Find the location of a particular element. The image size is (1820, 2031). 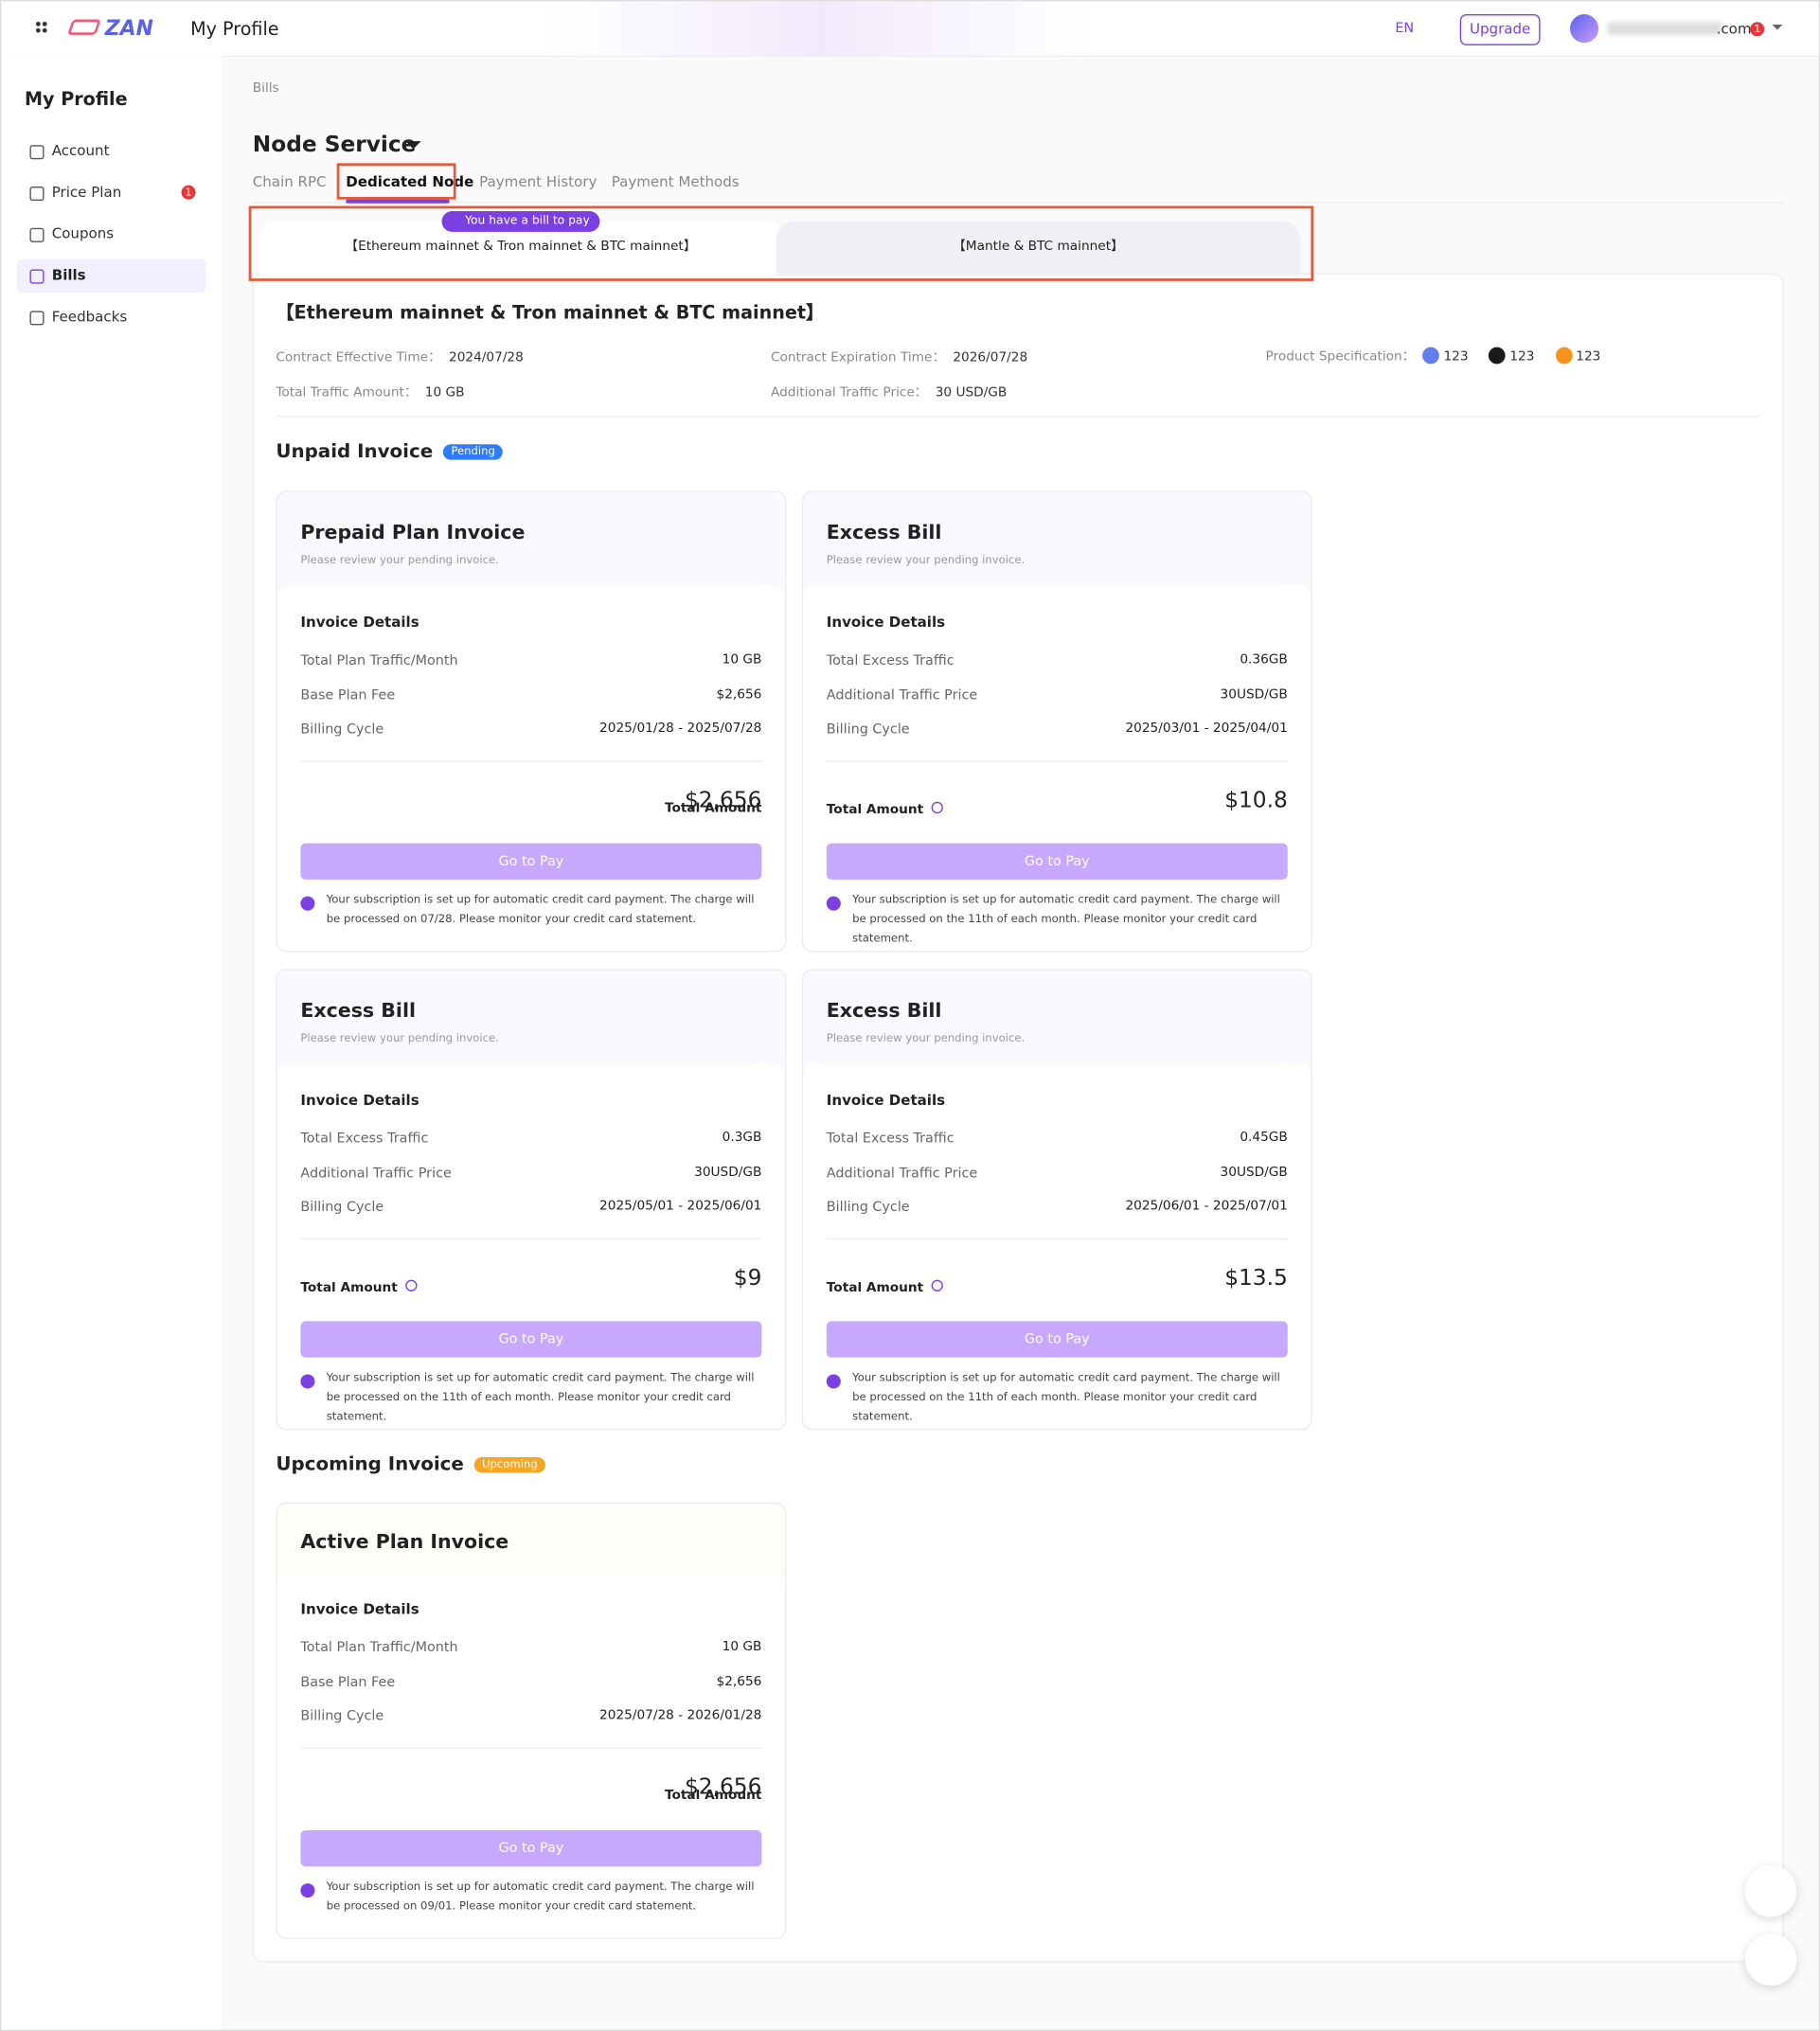

section-badge: Pending is located at coordinates (474, 452).